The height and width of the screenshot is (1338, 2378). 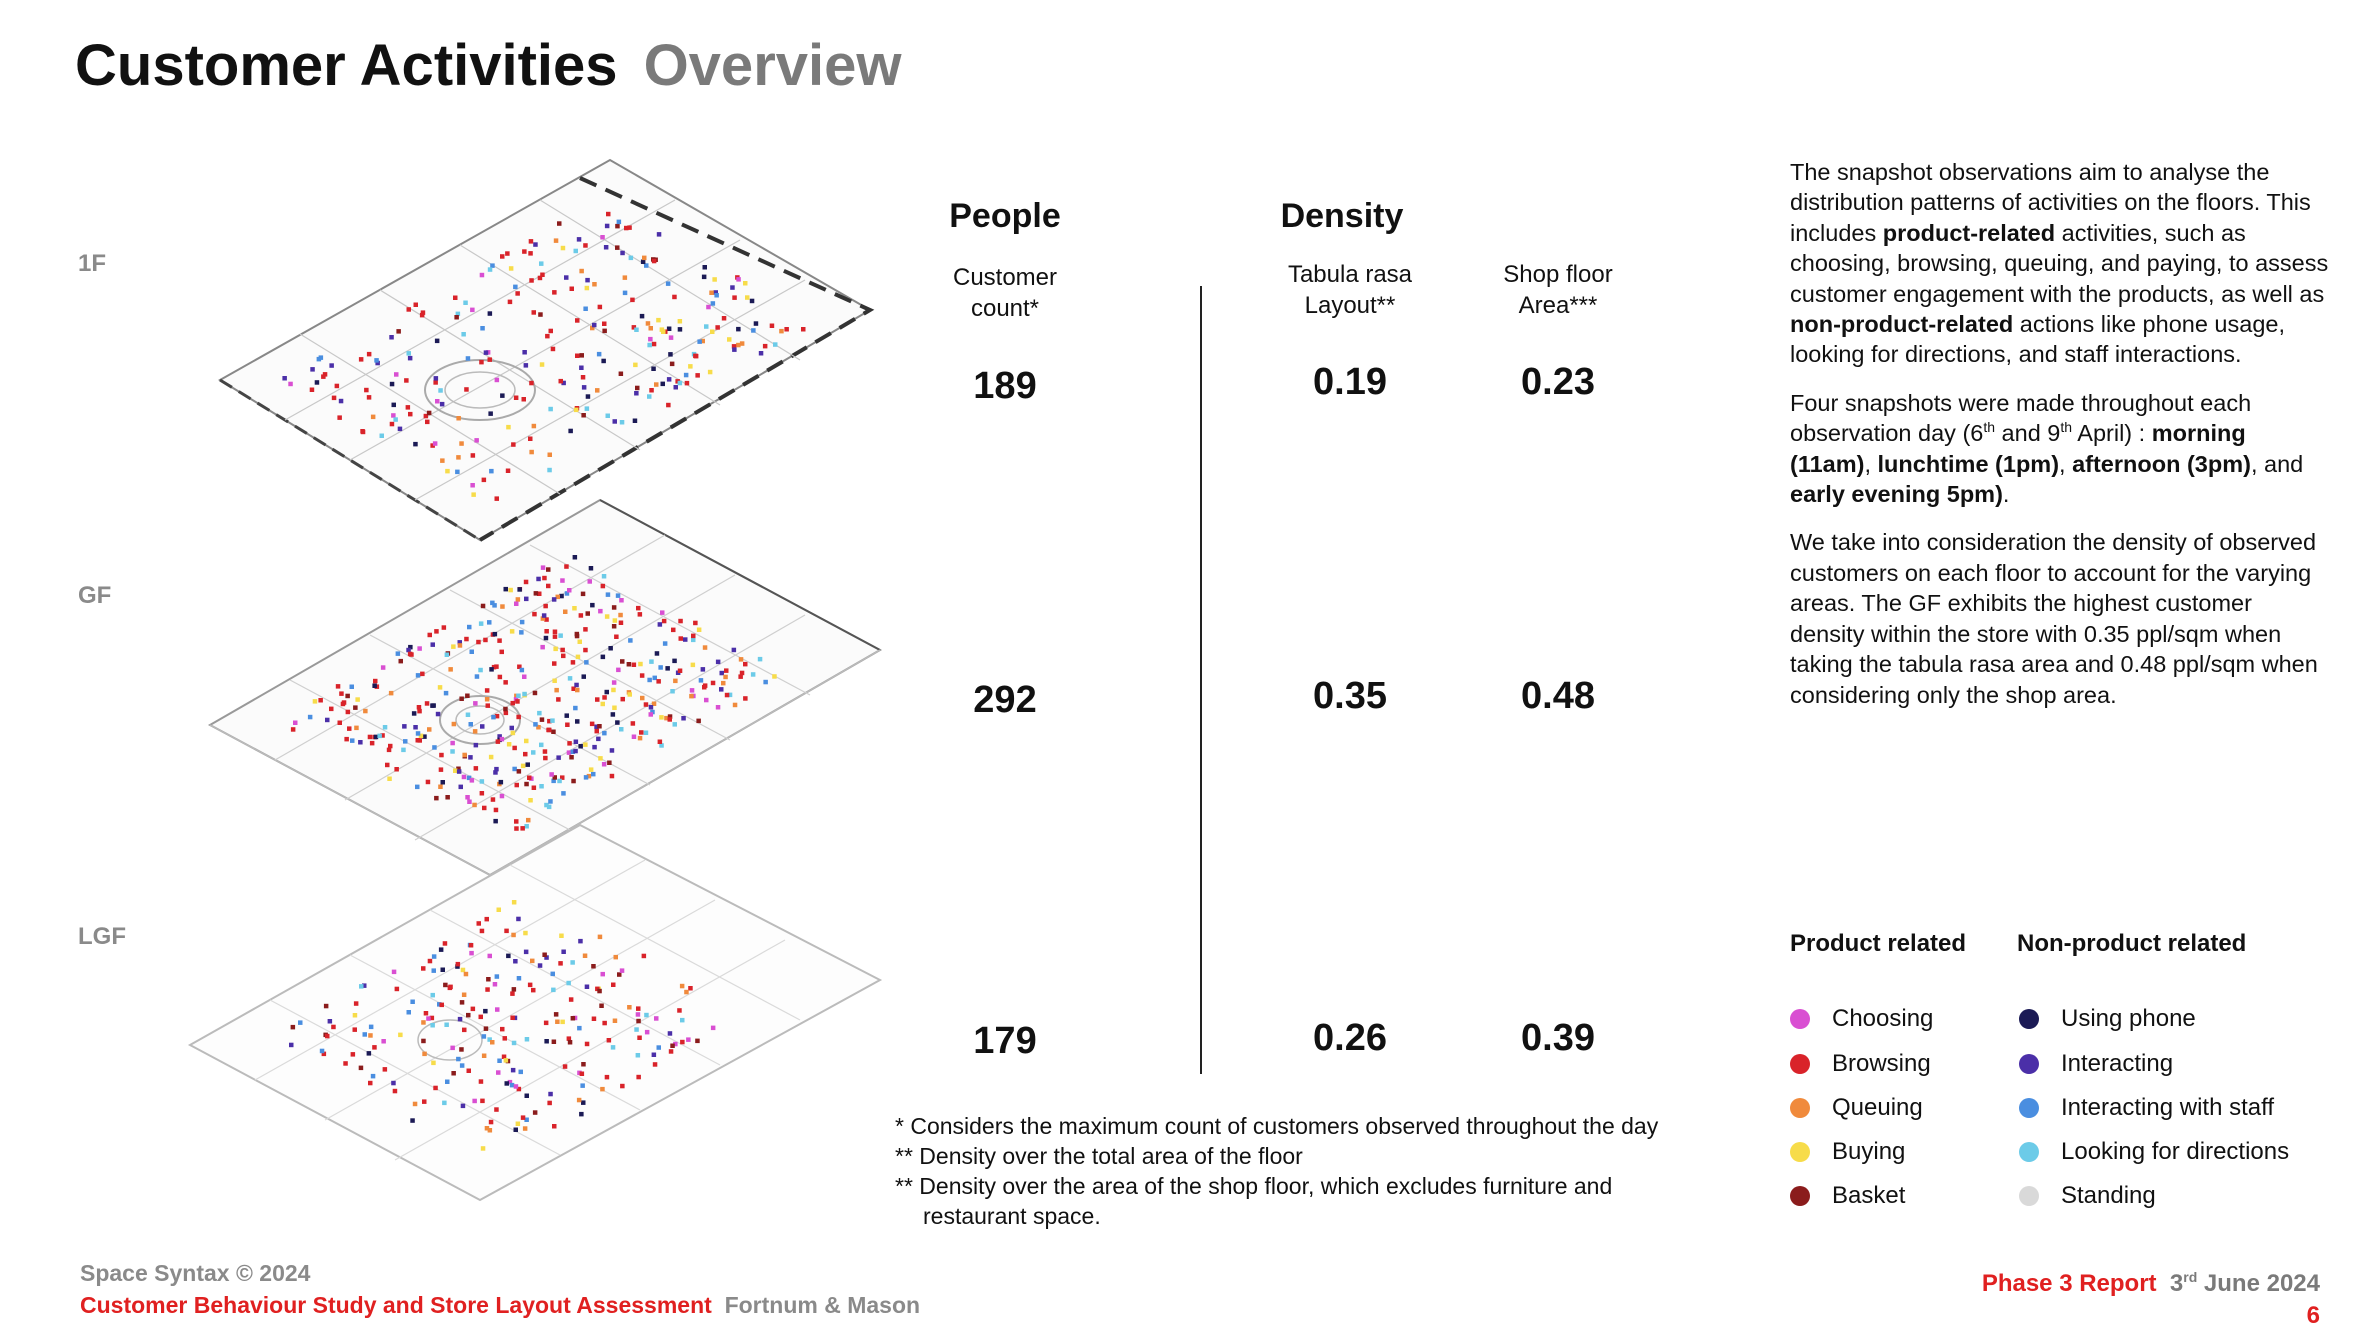 I want to click on legend-label: Basket, so click(x=1869, y=1195).